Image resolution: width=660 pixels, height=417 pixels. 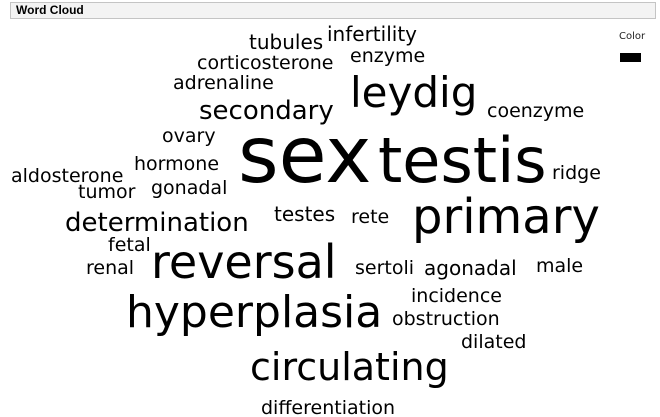 I want to click on word-infertility: infertility, so click(x=372, y=34).